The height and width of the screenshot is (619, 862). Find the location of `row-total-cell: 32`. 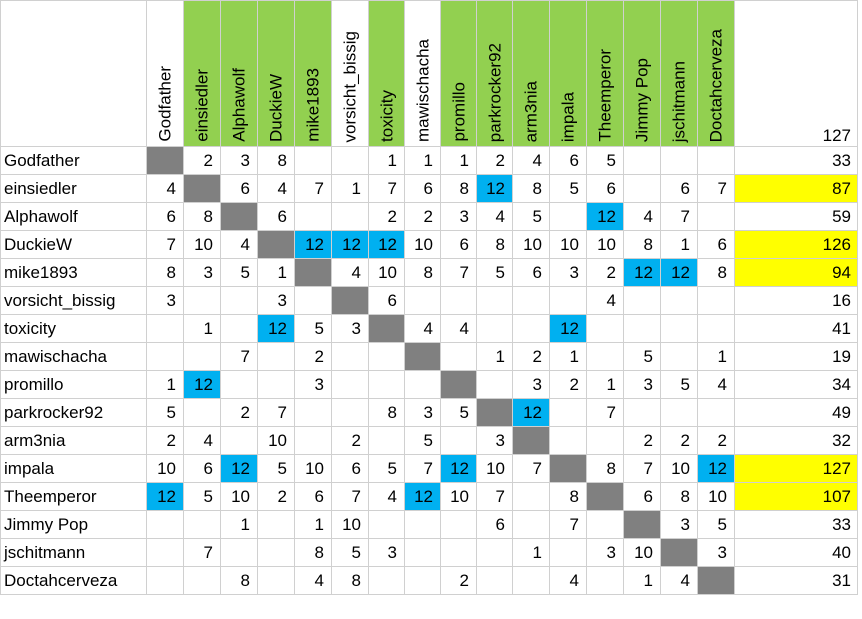

row-total-cell: 32 is located at coordinates (796, 440).